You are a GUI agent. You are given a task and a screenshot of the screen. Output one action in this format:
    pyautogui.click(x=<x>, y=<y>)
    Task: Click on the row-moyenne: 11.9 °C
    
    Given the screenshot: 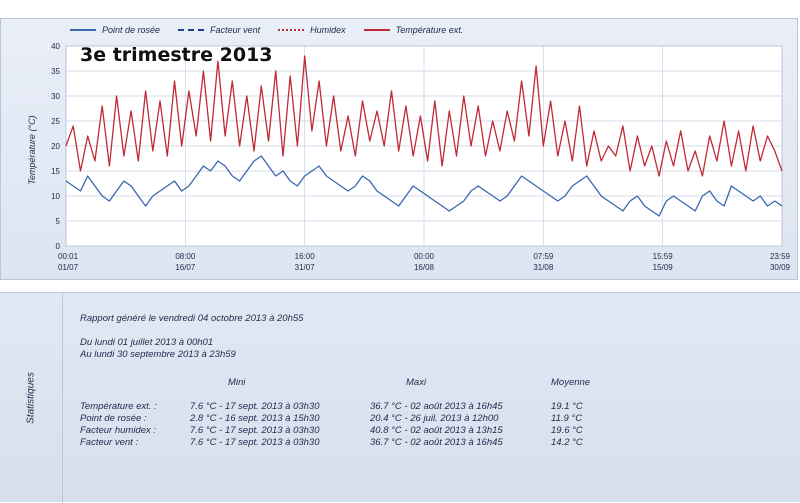 What is the action you would take?
    pyautogui.click(x=567, y=418)
    